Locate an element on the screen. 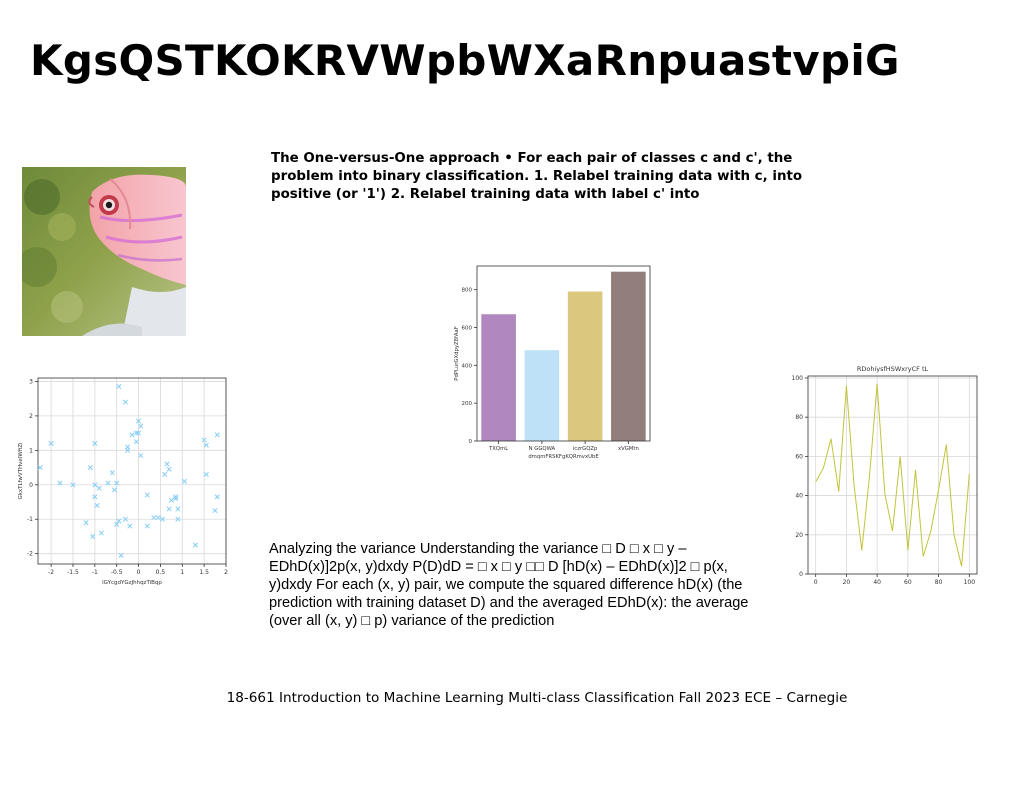  x-tick-label: -0.5 is located at coordinates (117, 572).